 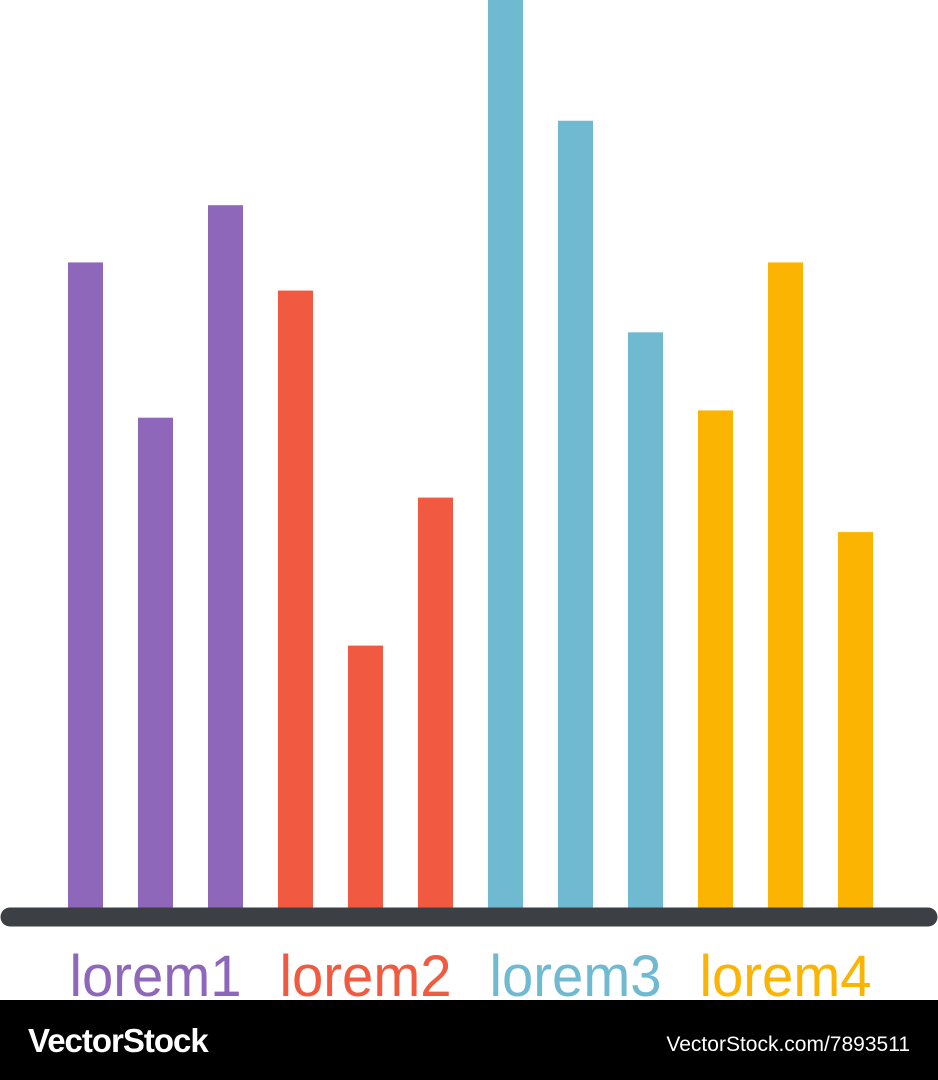 I want to click on legend-label: lorem1, so click(x=156, y=976).